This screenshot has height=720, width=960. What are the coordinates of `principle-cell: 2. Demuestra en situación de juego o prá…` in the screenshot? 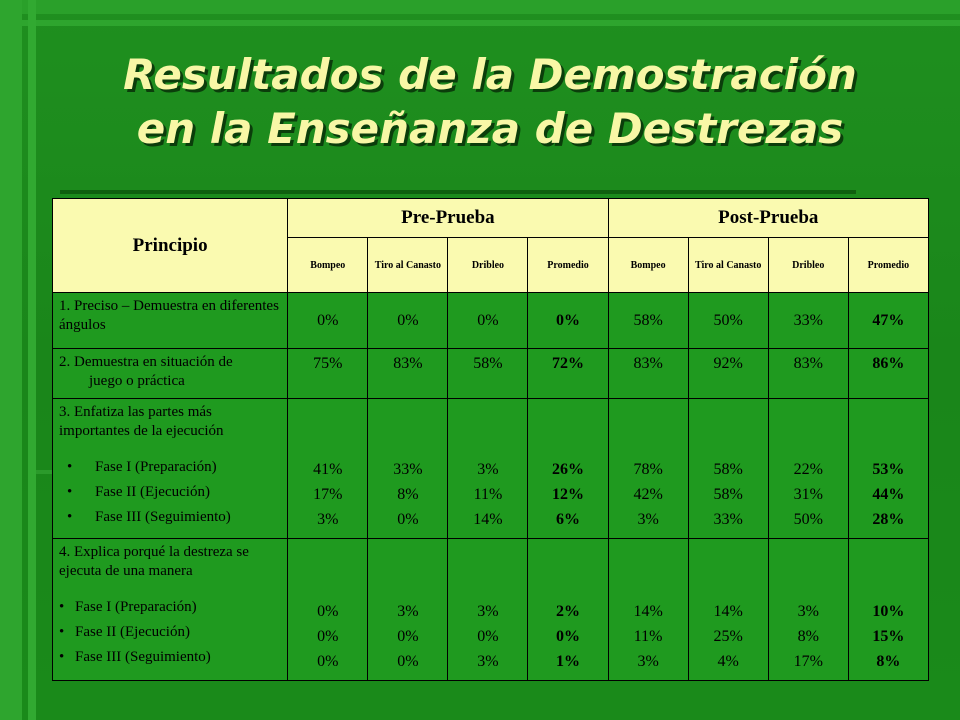 It's located at (170, 373).